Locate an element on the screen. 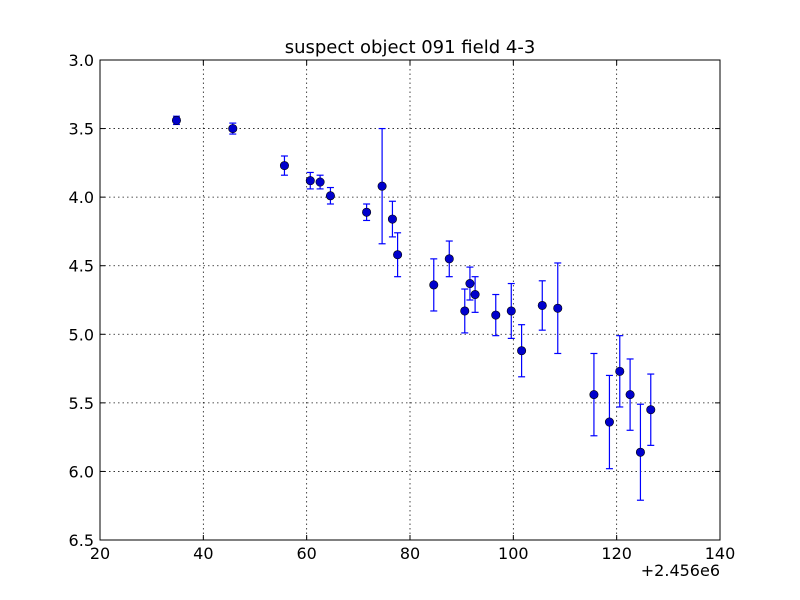 This screenshot has height=600, width=800. x-tick-label: 120 is located at coordinates (616, 553).